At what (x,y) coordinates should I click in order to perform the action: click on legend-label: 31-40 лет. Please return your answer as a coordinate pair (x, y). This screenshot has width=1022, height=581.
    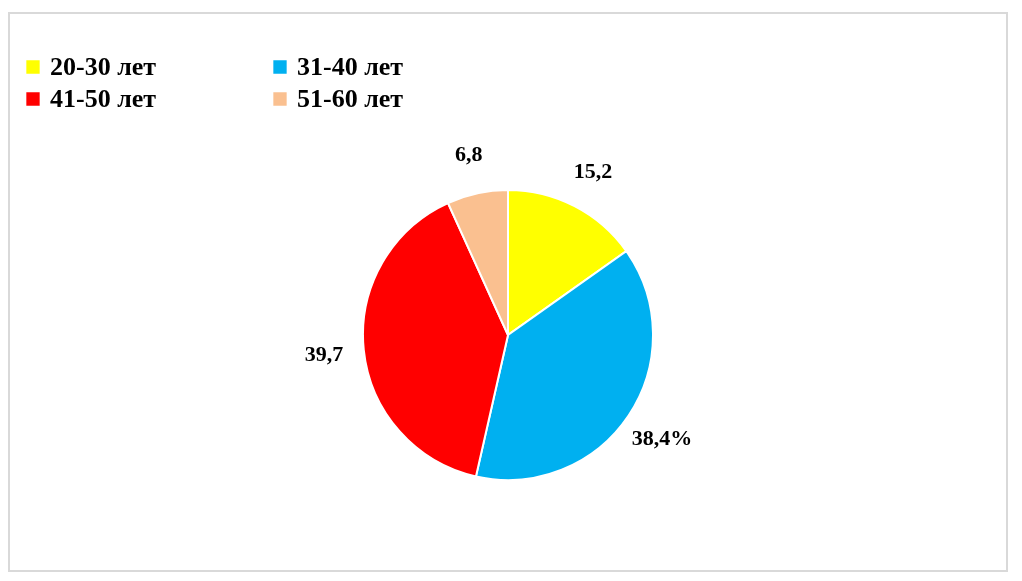
    Looking at the image, I should click on (350, 66).